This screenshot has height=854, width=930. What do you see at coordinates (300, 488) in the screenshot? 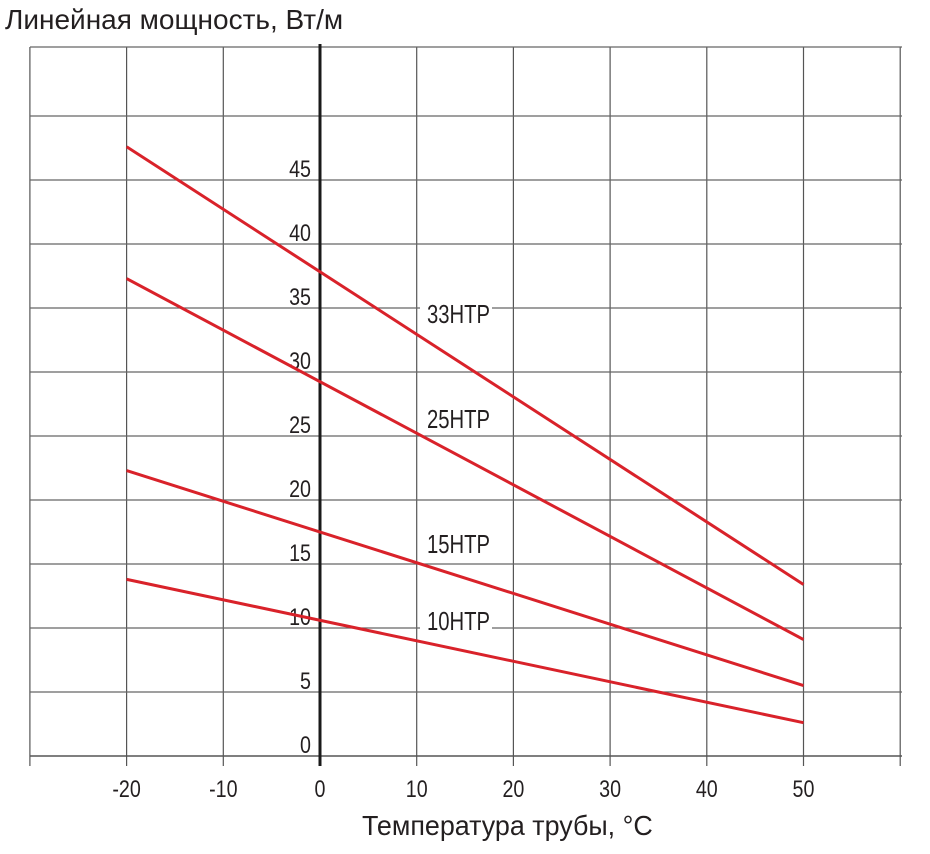
I see `y-tick-label: 20` at bounding box center [300, 488].